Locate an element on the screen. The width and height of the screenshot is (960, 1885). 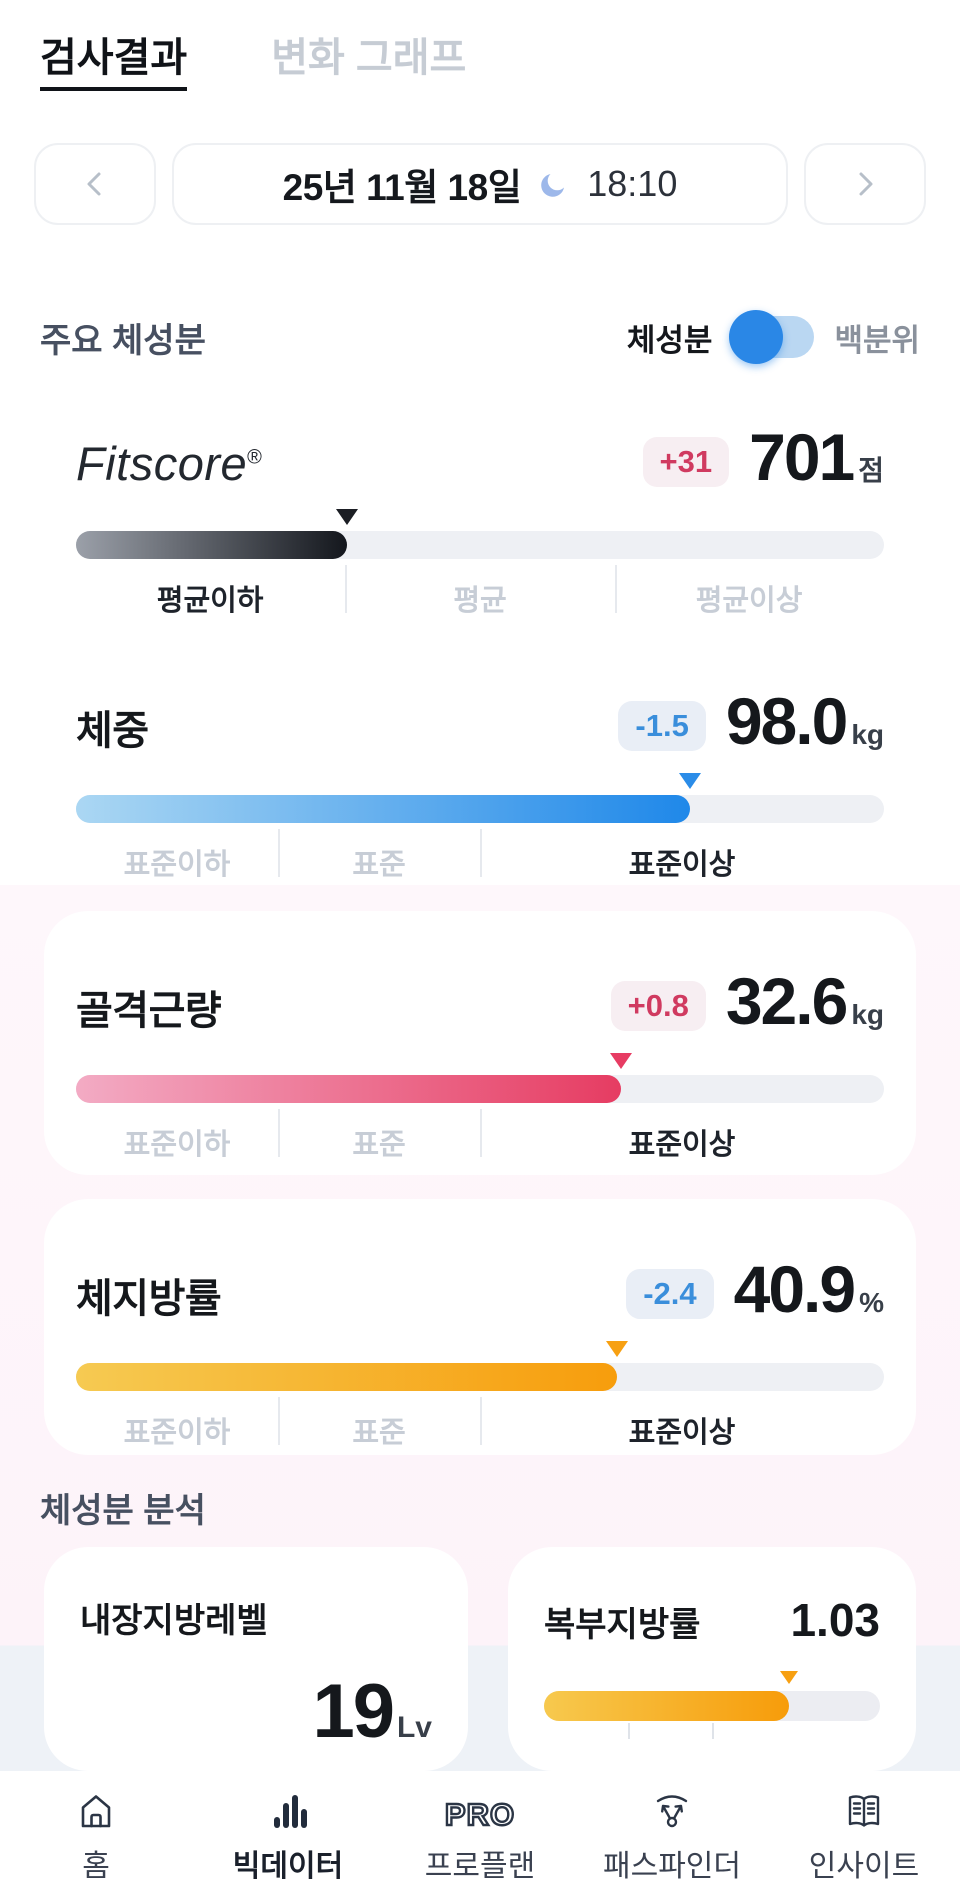
visceral-fat-unit: Lv is located at coordinates (414, 1727).